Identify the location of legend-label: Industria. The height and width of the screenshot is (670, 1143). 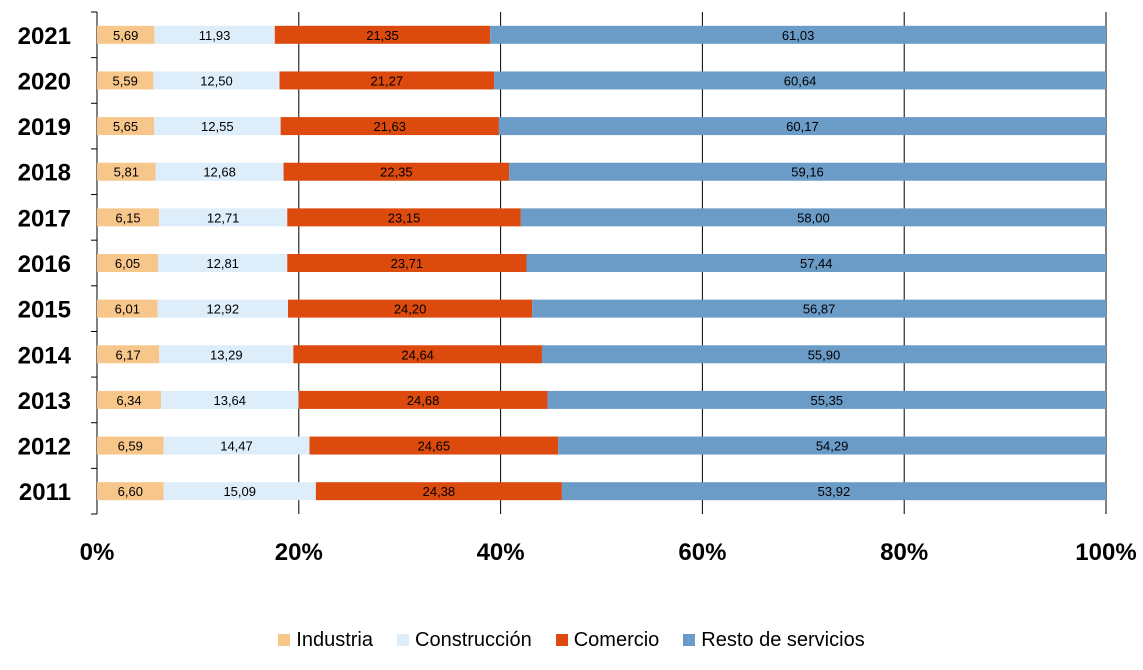
(334, 639).